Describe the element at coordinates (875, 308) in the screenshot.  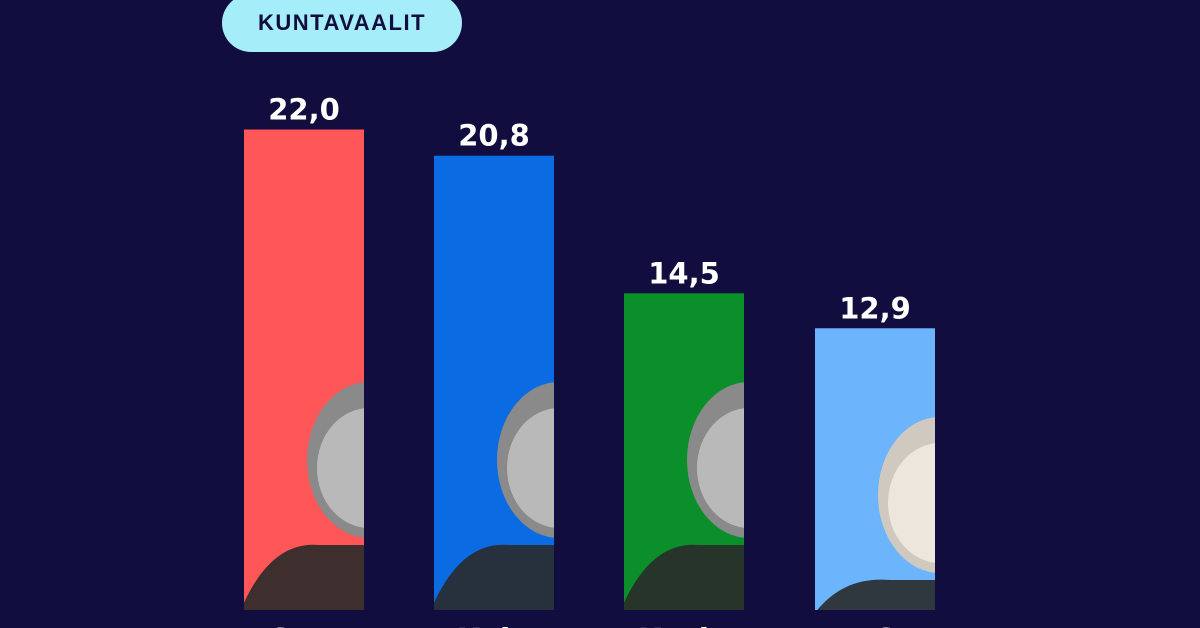
I see `value-label-3: 12,9` at that location.